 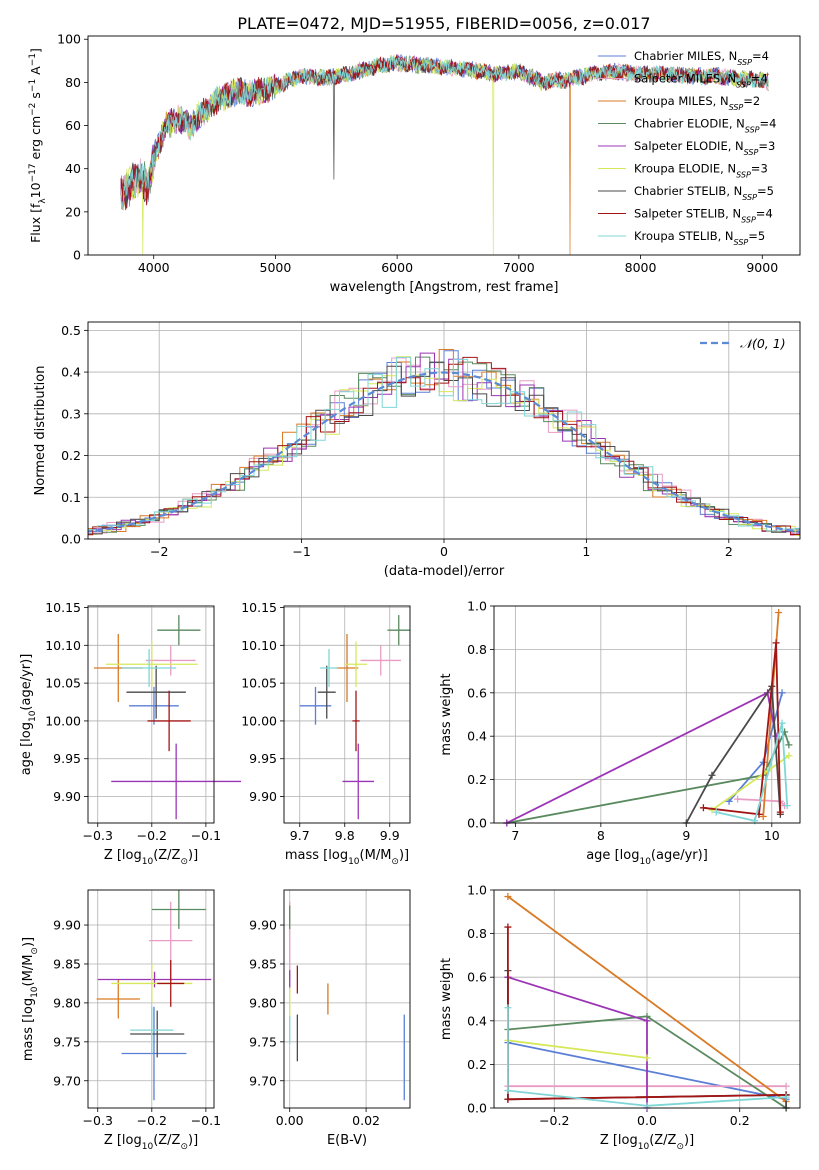 I want to click on x-tick-label: −0.3, so click(x=98, y=835).